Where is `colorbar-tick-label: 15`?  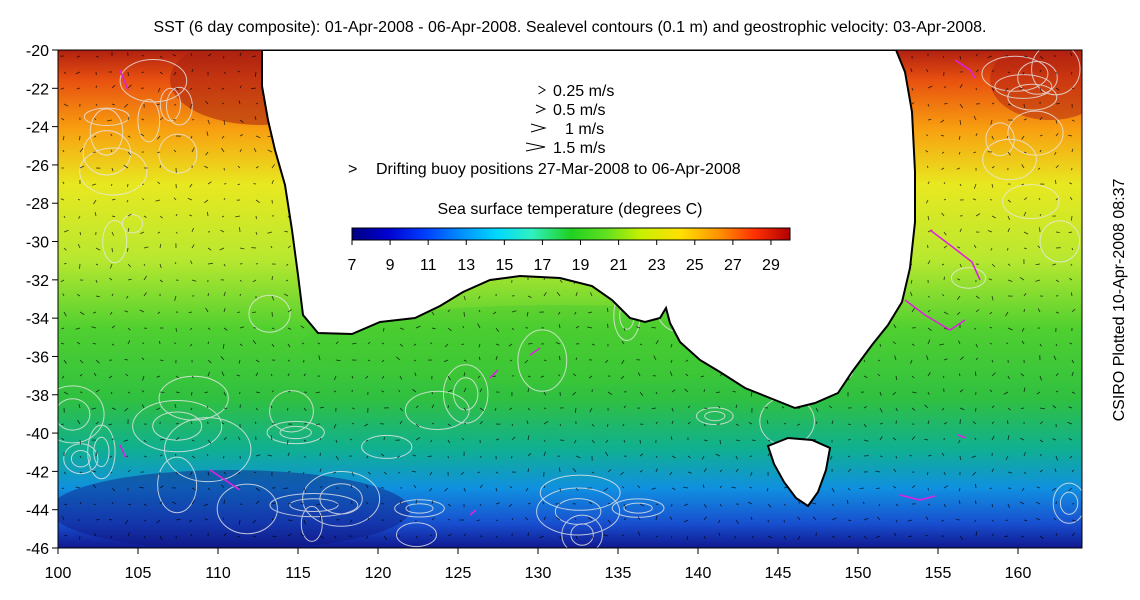 colorbar-tick-label: 15 is located at coordinates (504, 265).